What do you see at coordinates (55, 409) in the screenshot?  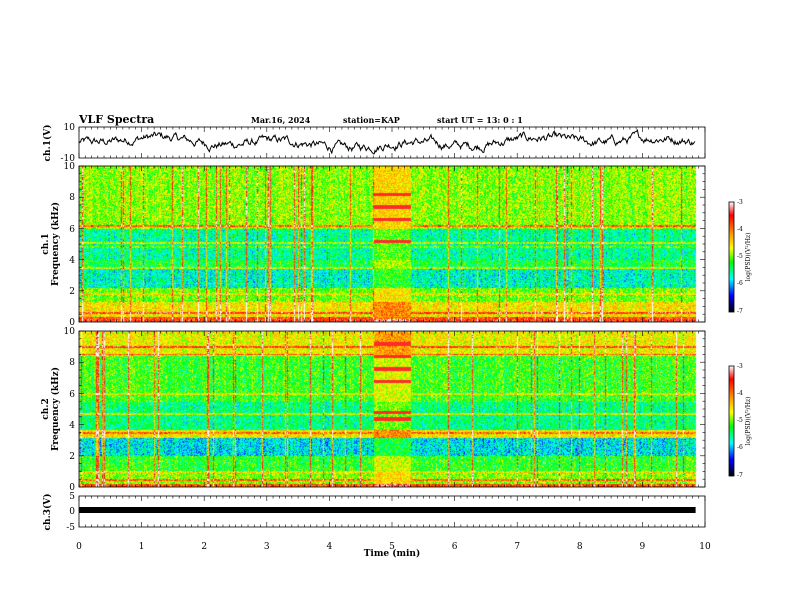 I see `spec2-ylabel-frequency: Frequency (kHz)` at bounding box center [55, 409].